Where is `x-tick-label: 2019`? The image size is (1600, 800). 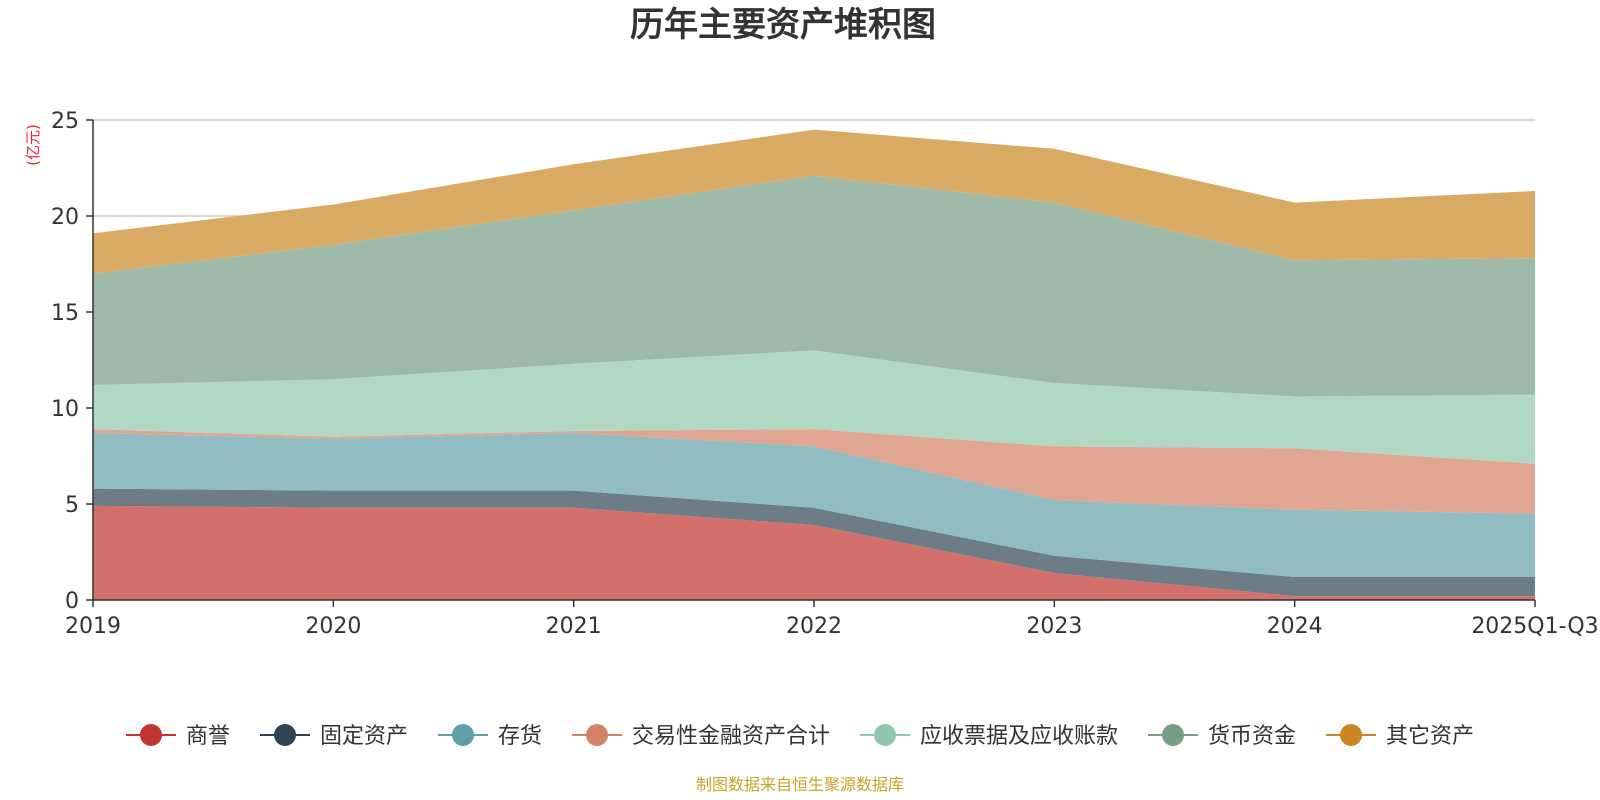 x-tick-label: 2019 is located at coordinates (93, 626).